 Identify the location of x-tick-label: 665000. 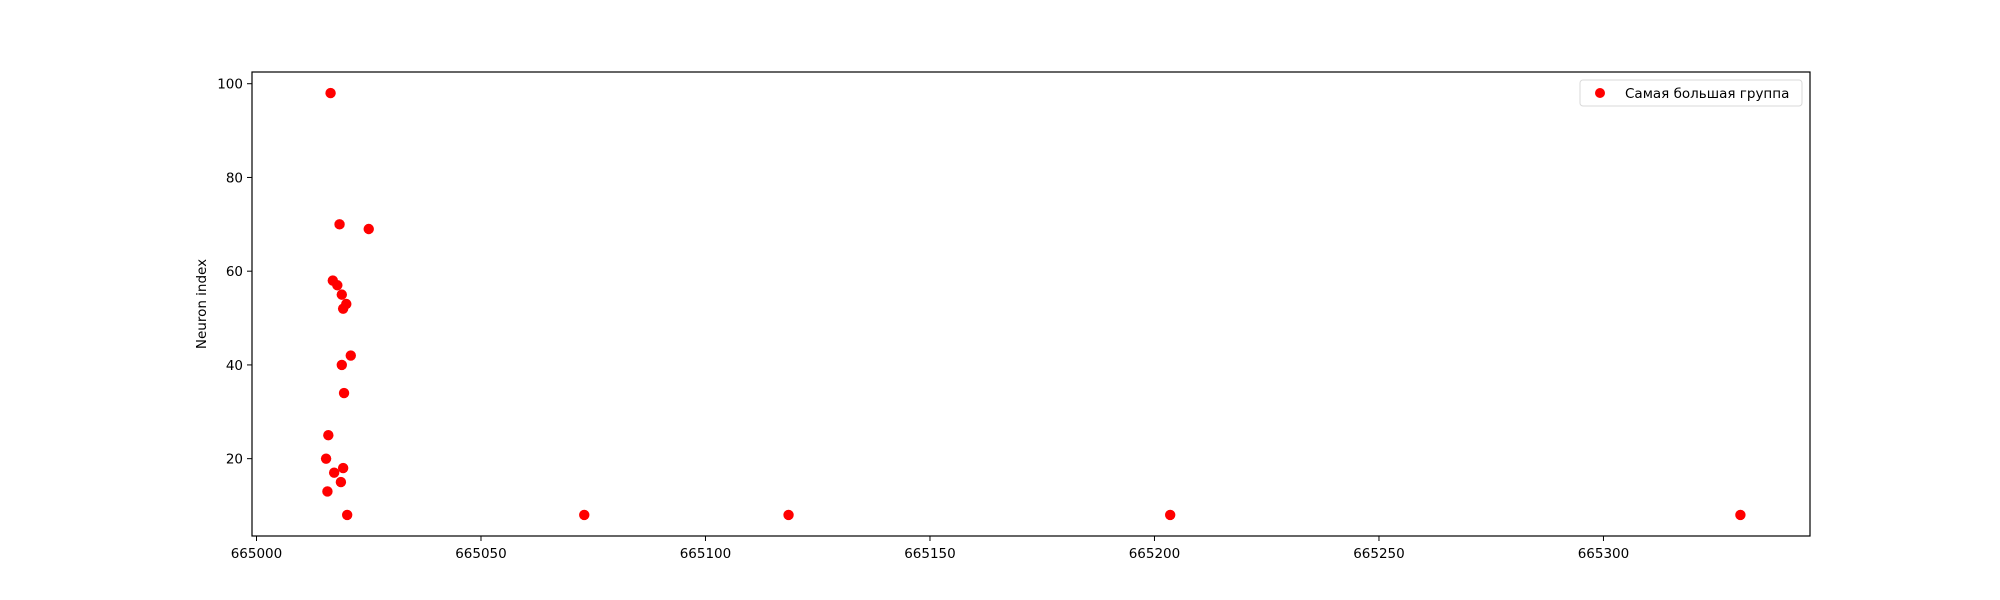
(257, 554).